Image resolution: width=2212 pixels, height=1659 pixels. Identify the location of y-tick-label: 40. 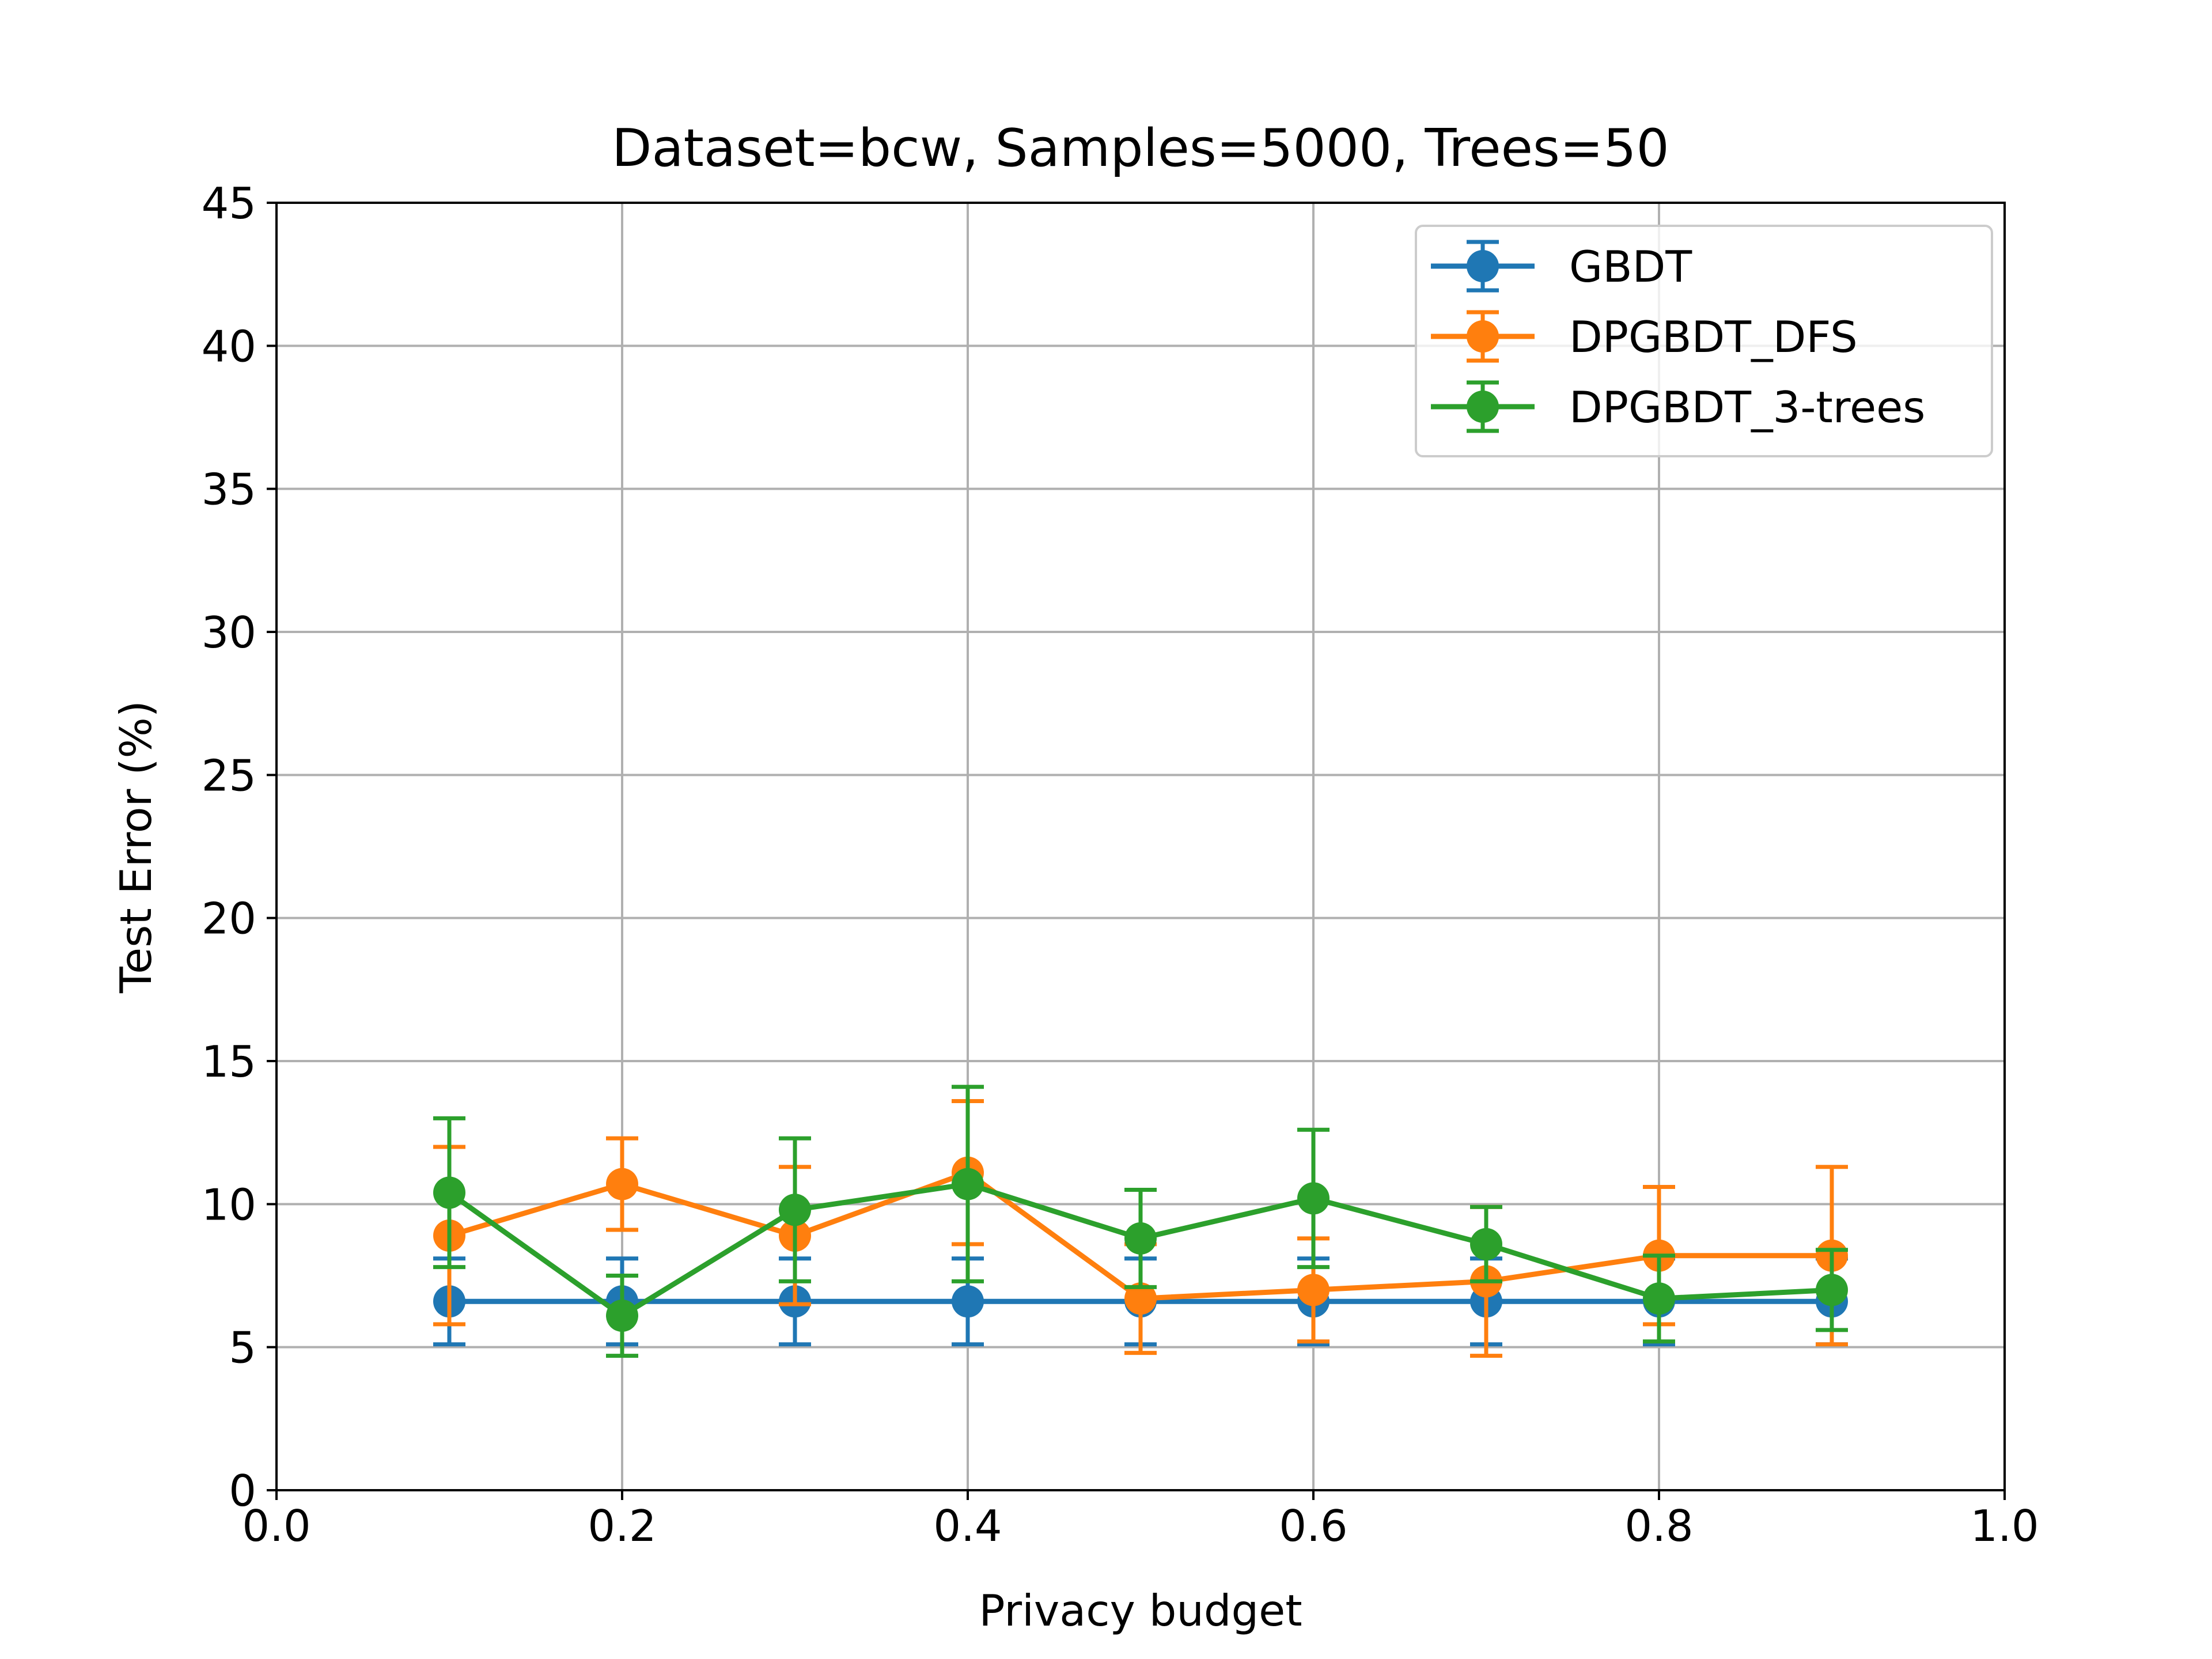
(229, 346).